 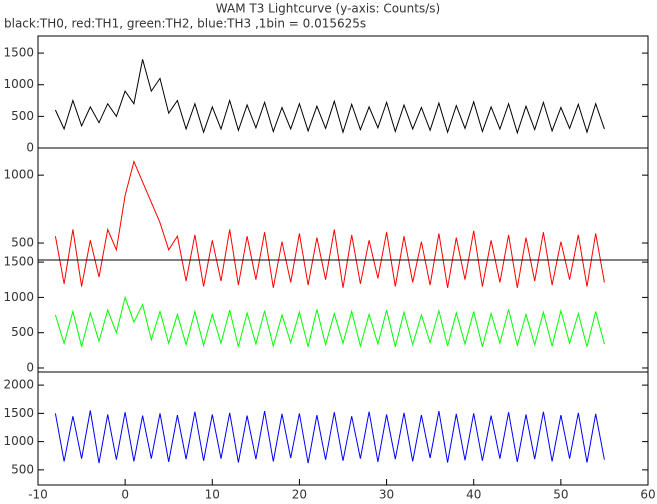 What do you see at coordinates (647, 495) in the screenshot?
I see `x-tick-label: 60` at bounding box center [647, 495].